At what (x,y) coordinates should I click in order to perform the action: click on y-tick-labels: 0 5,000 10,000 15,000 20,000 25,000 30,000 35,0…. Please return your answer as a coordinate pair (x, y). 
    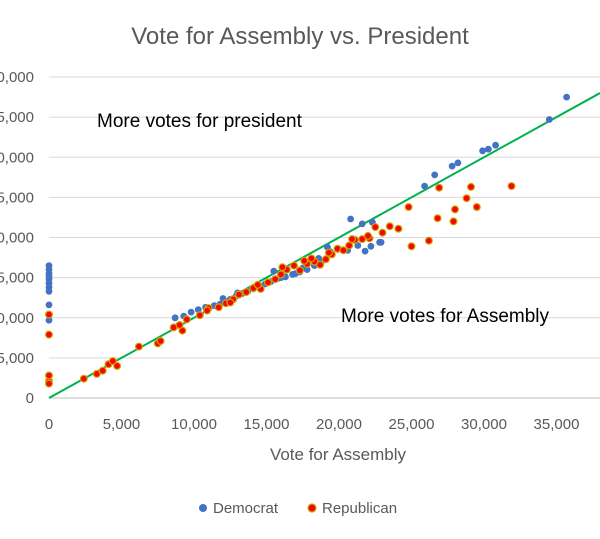
    Looking at the image, I should click on (17, 238).